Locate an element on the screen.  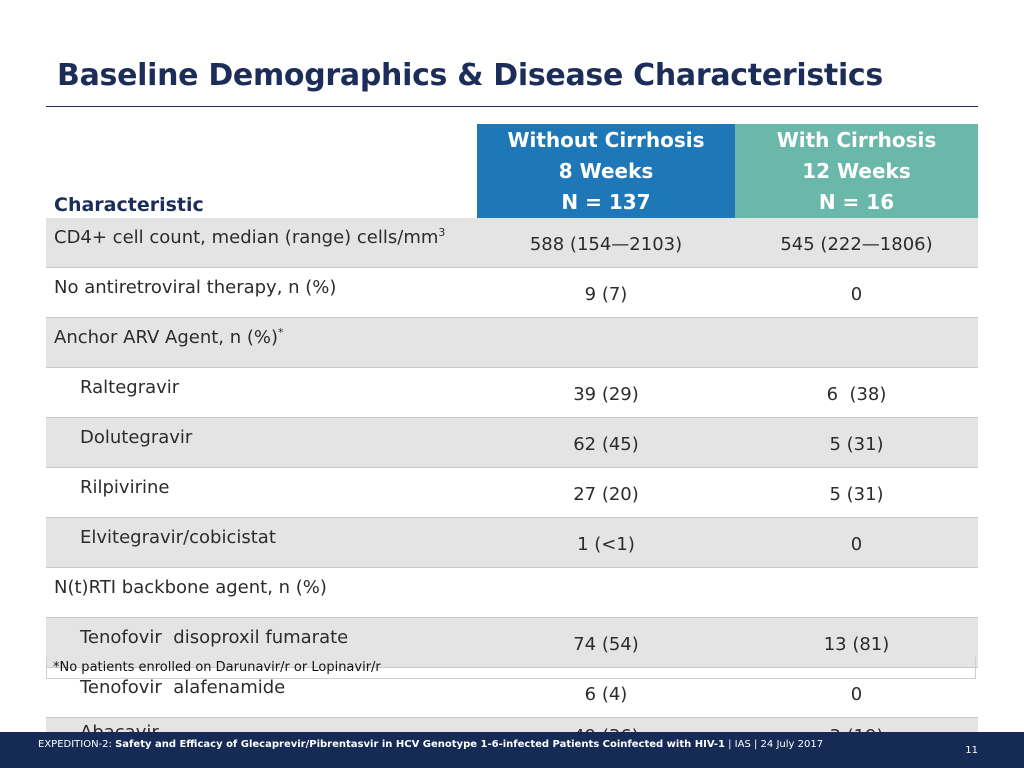
table-row: Elvitegravir/cobicistat 1 (<1) 0 is located at coordinates (512, 542).